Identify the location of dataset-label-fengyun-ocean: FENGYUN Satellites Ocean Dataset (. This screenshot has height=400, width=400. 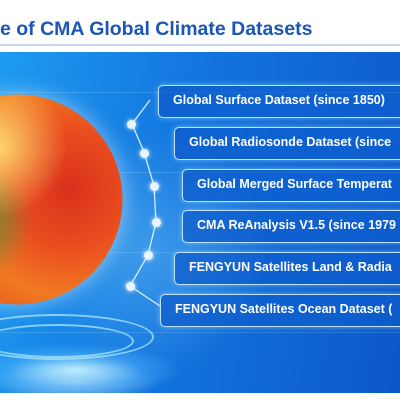
(280, 310).